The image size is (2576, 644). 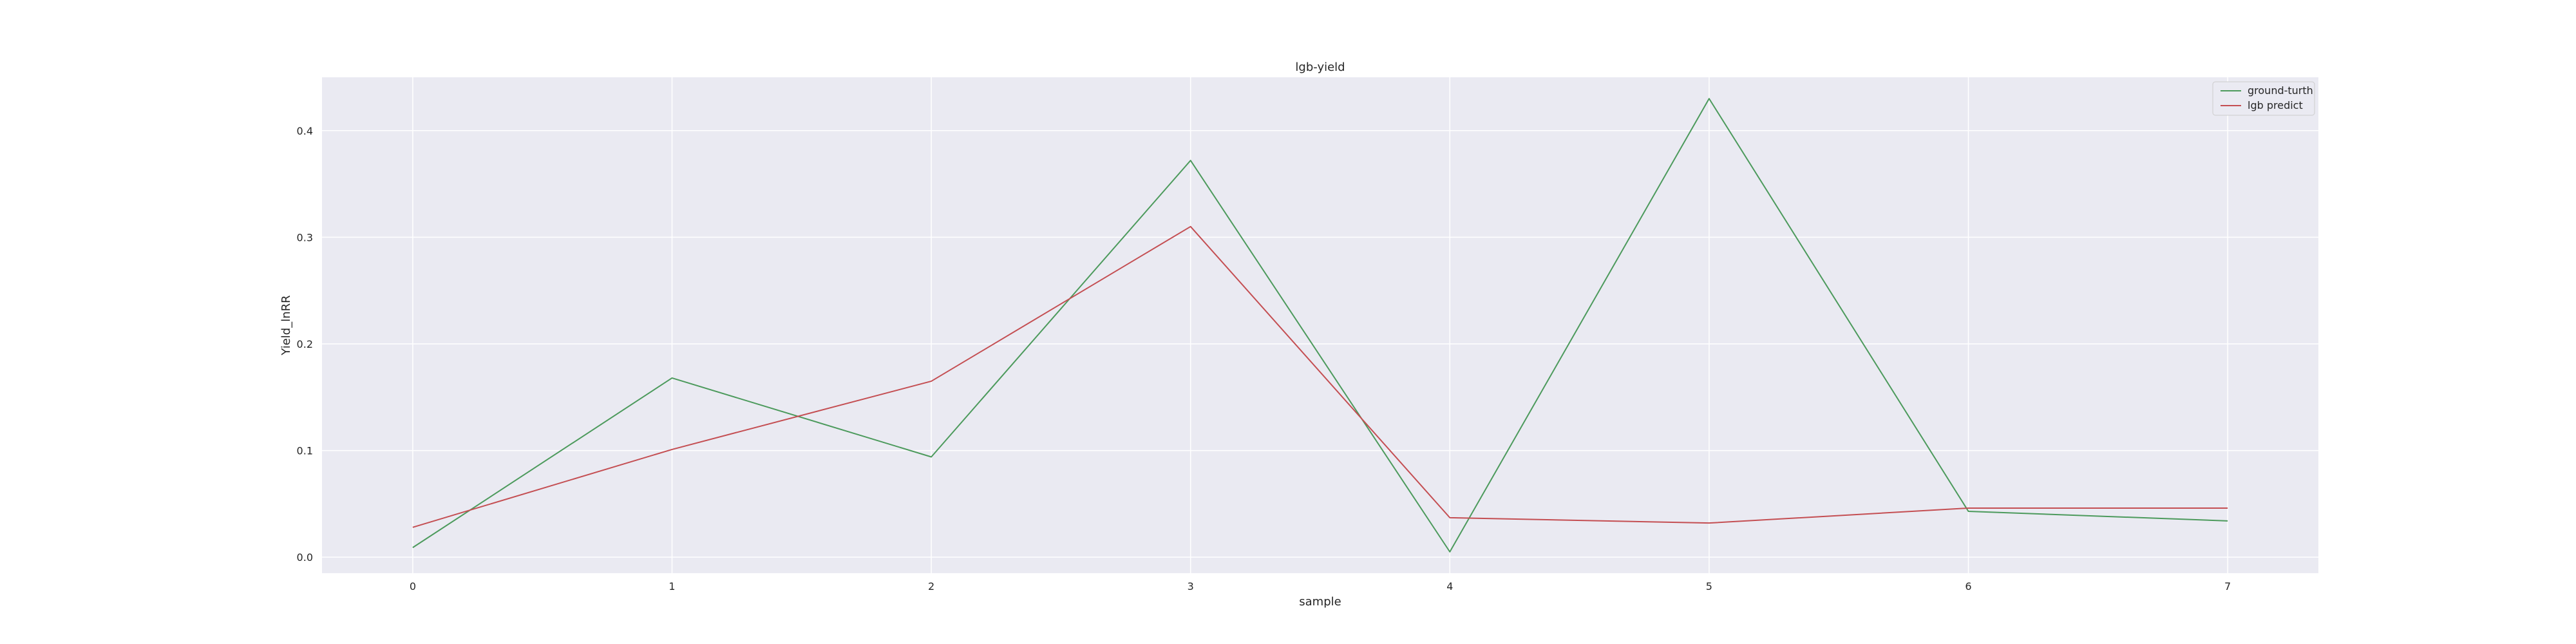 I want to click on y-tick-labels: 0.0 0.1 0.2 0.3 0.4, so click(x=305, y=345).